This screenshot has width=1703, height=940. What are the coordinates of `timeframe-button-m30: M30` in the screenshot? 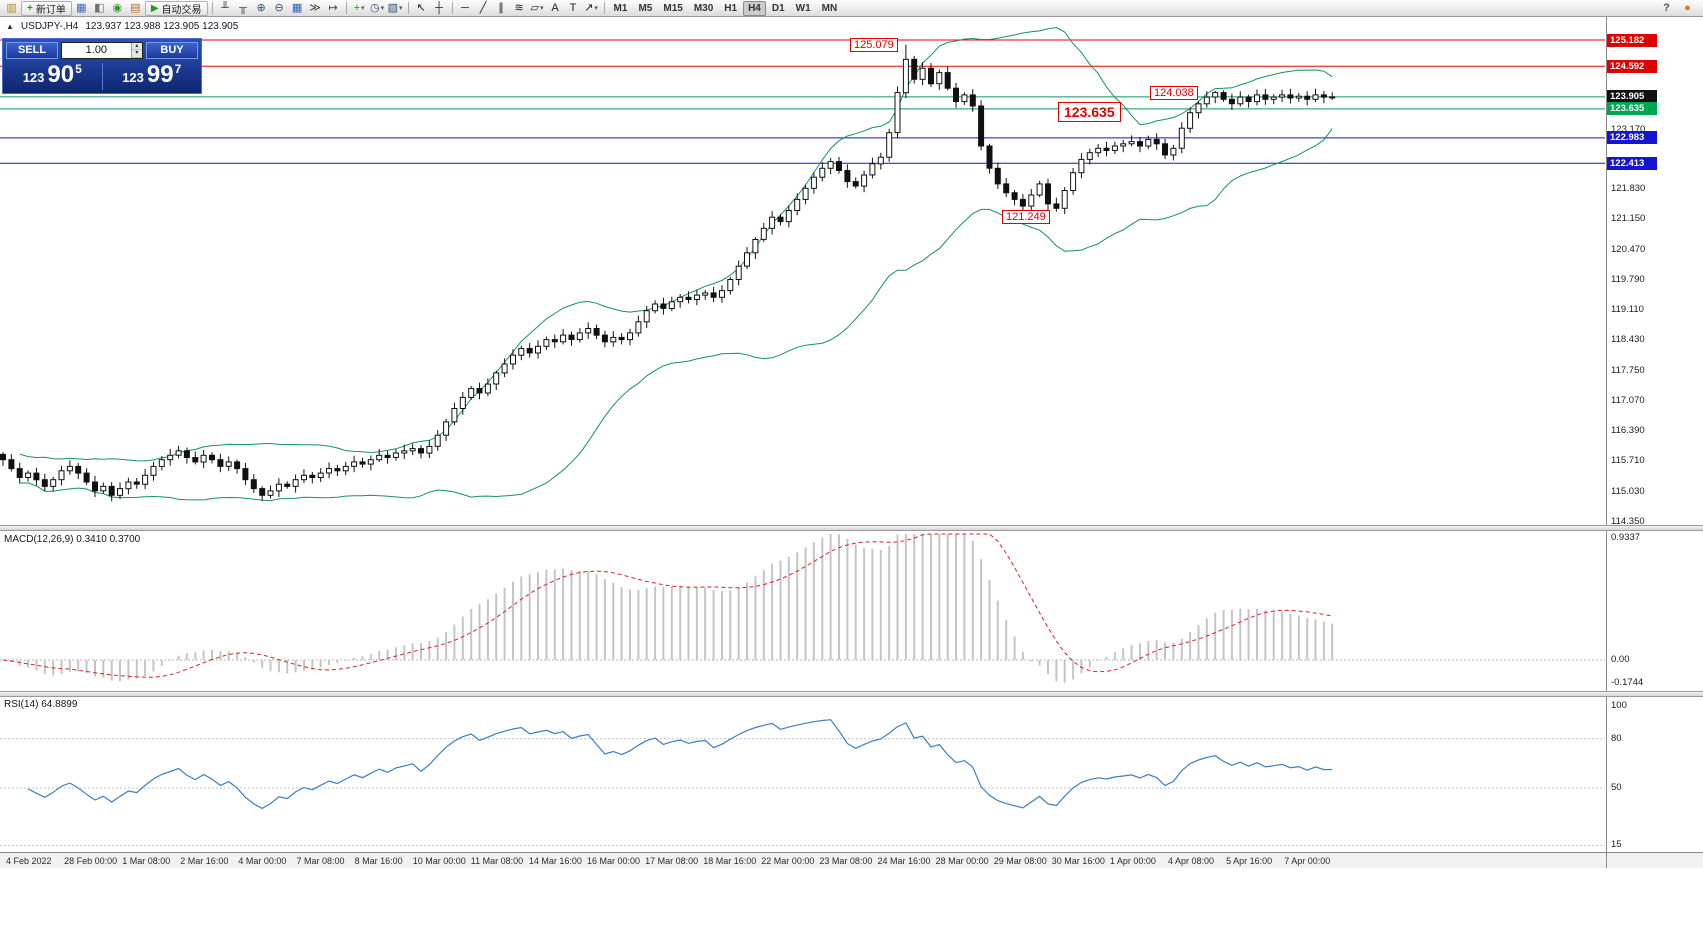 It's located at (703, 8).